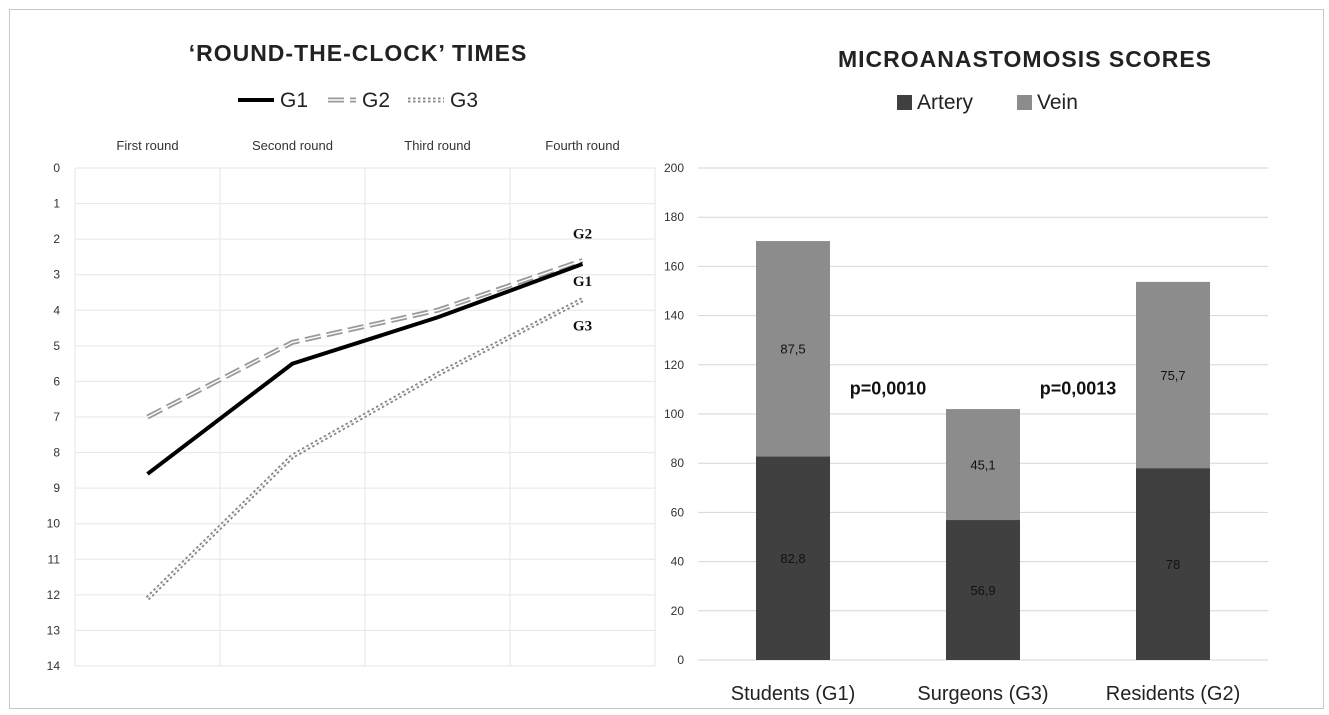 The image size is (1329, 715). Describe the element at coordinates (793, 694) in the screenshot. I see `category-label: Students (G1)` at that location.